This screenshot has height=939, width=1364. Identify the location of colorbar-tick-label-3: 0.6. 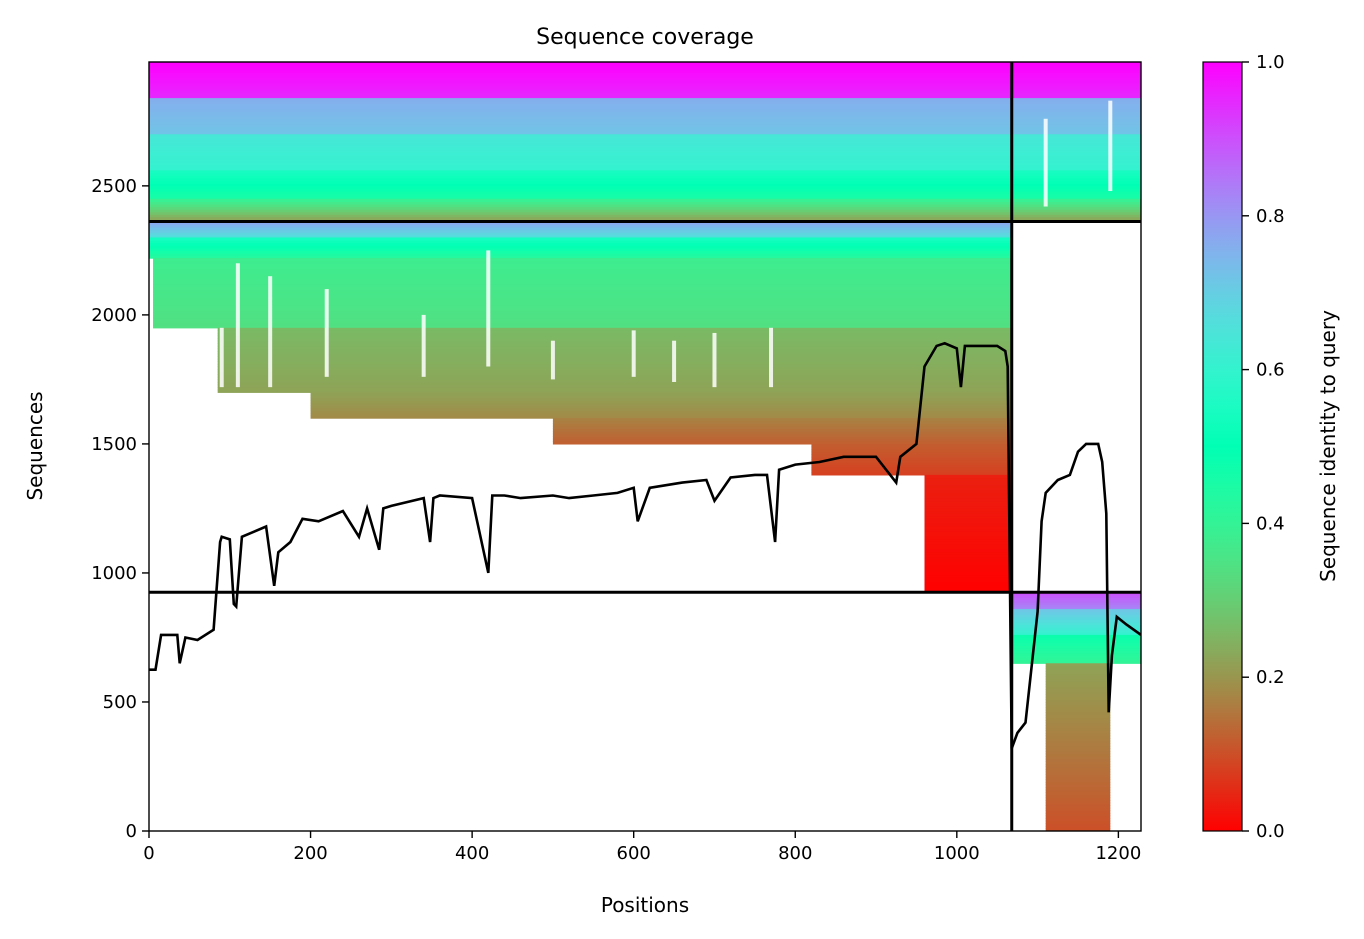
(1270, 370).